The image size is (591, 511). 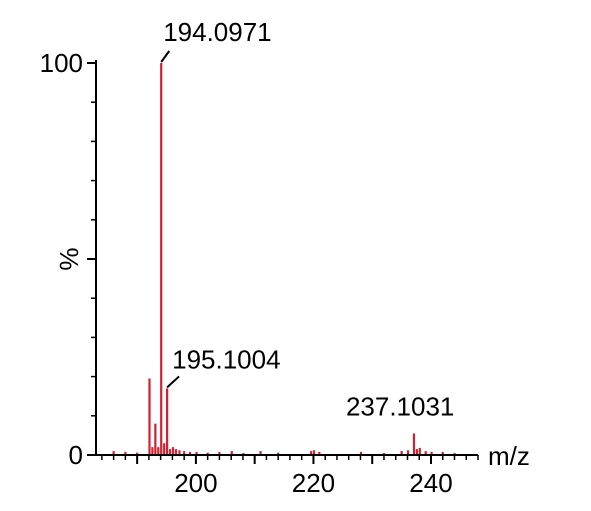 I want to click on y-axis-label: %, so click(x=69, y=258).